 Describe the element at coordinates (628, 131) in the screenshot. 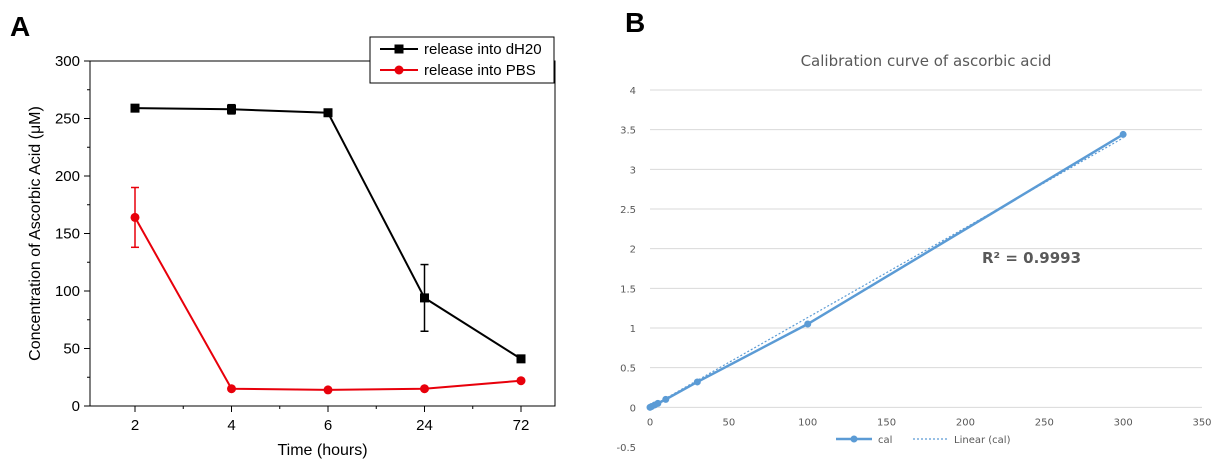

I see `y-tick-label-b: 3.5` at that location.